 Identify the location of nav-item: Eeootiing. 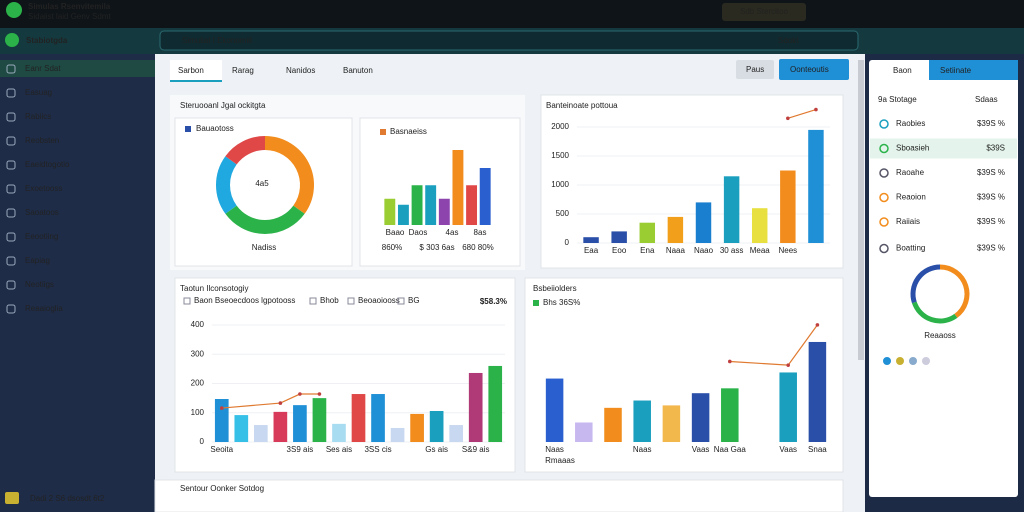
(41, 236).